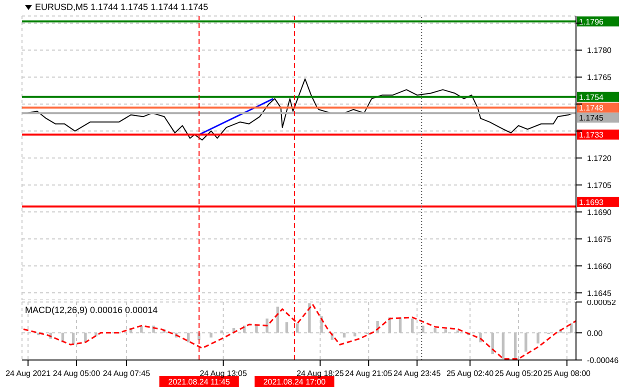 The width and height of the screenshot is (620, 388). Describe the element at coordinates (591, 21) in the screenshot. I see `ref-line-label: 1.1796` at that location.